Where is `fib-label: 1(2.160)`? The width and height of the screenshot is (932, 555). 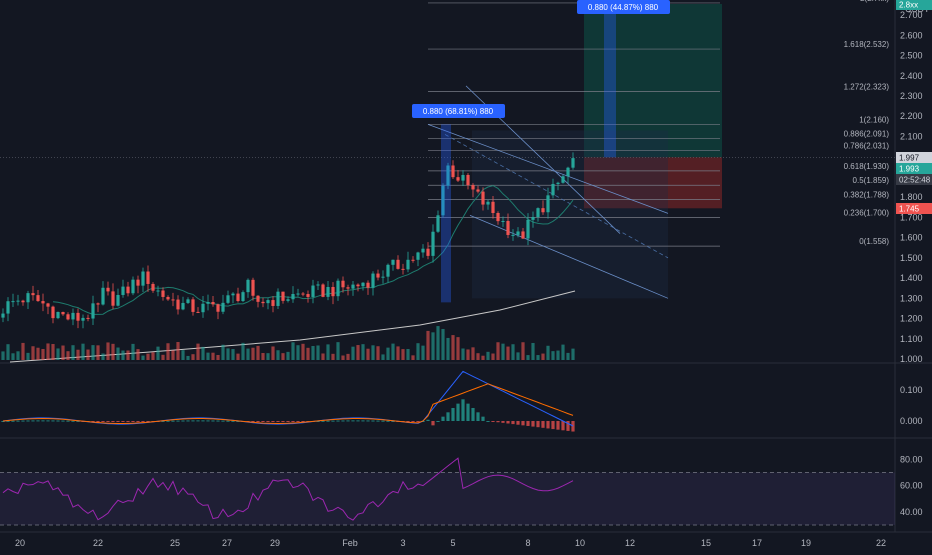
fib-label: 1(2.160) is located at coordinates (874, 119).